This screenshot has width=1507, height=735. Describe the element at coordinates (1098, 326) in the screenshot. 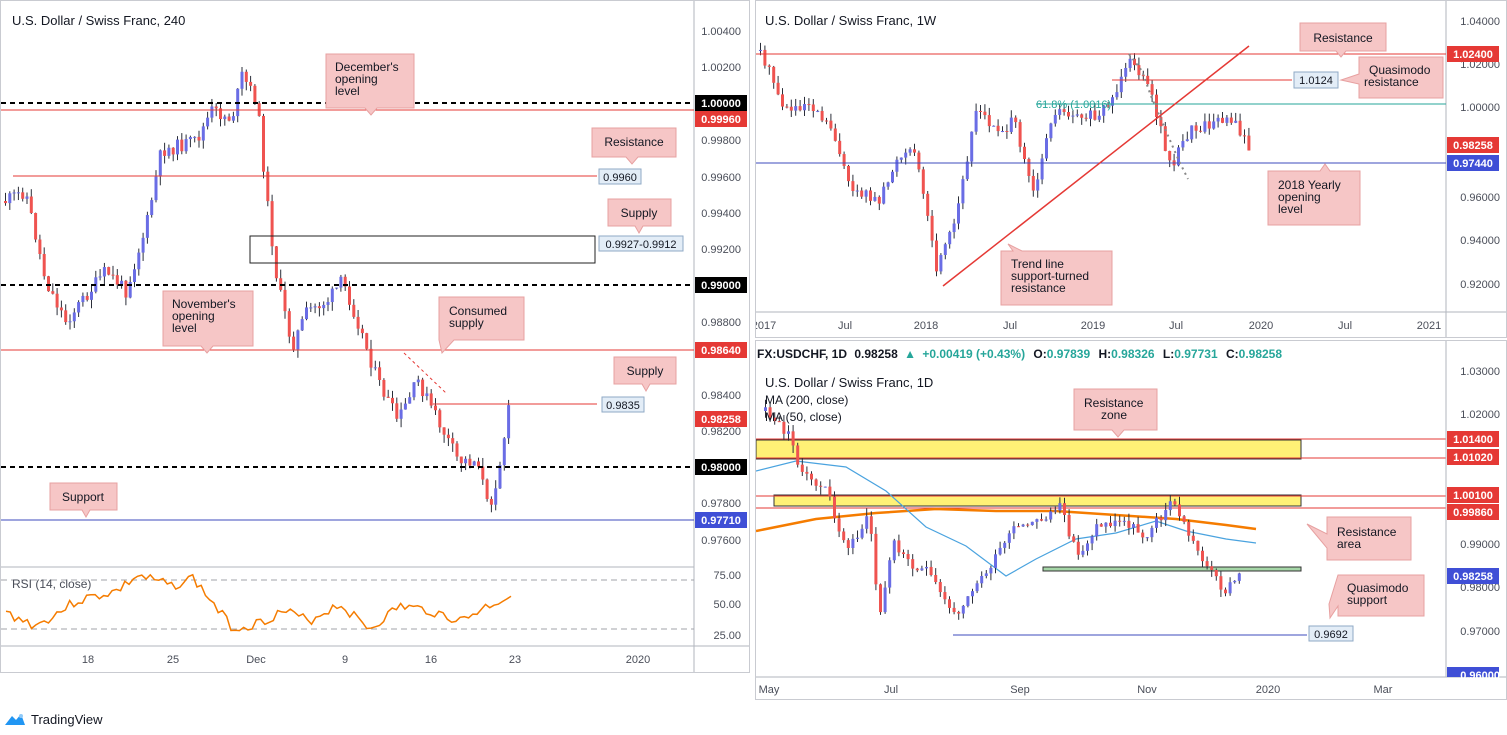

I see `time-axis: 2017 Jul 2018 Jul 2019 Jul 2020 Jul 2021` at that location.